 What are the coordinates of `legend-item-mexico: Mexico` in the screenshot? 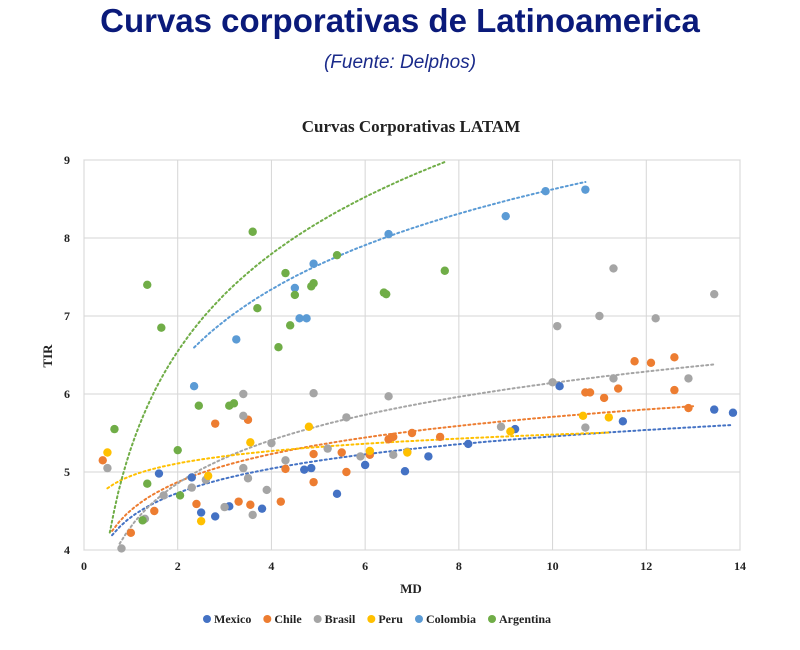 It's located at (227, 619).